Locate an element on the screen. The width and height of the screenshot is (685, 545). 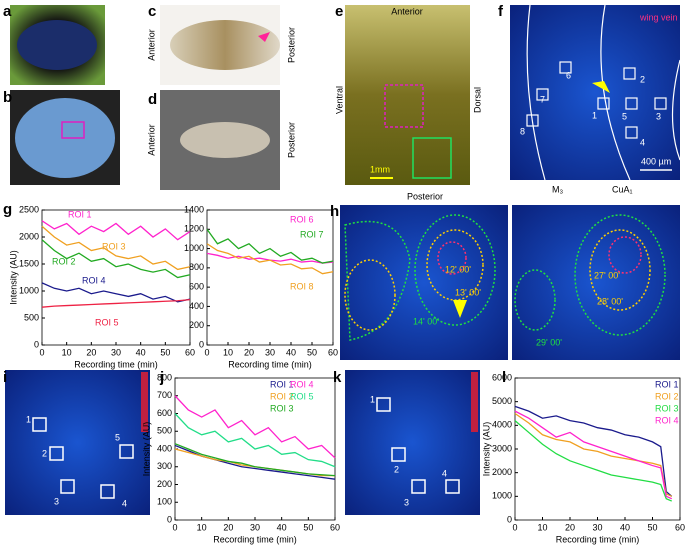
label: 13' 00' is located at coordinates (468, 292).